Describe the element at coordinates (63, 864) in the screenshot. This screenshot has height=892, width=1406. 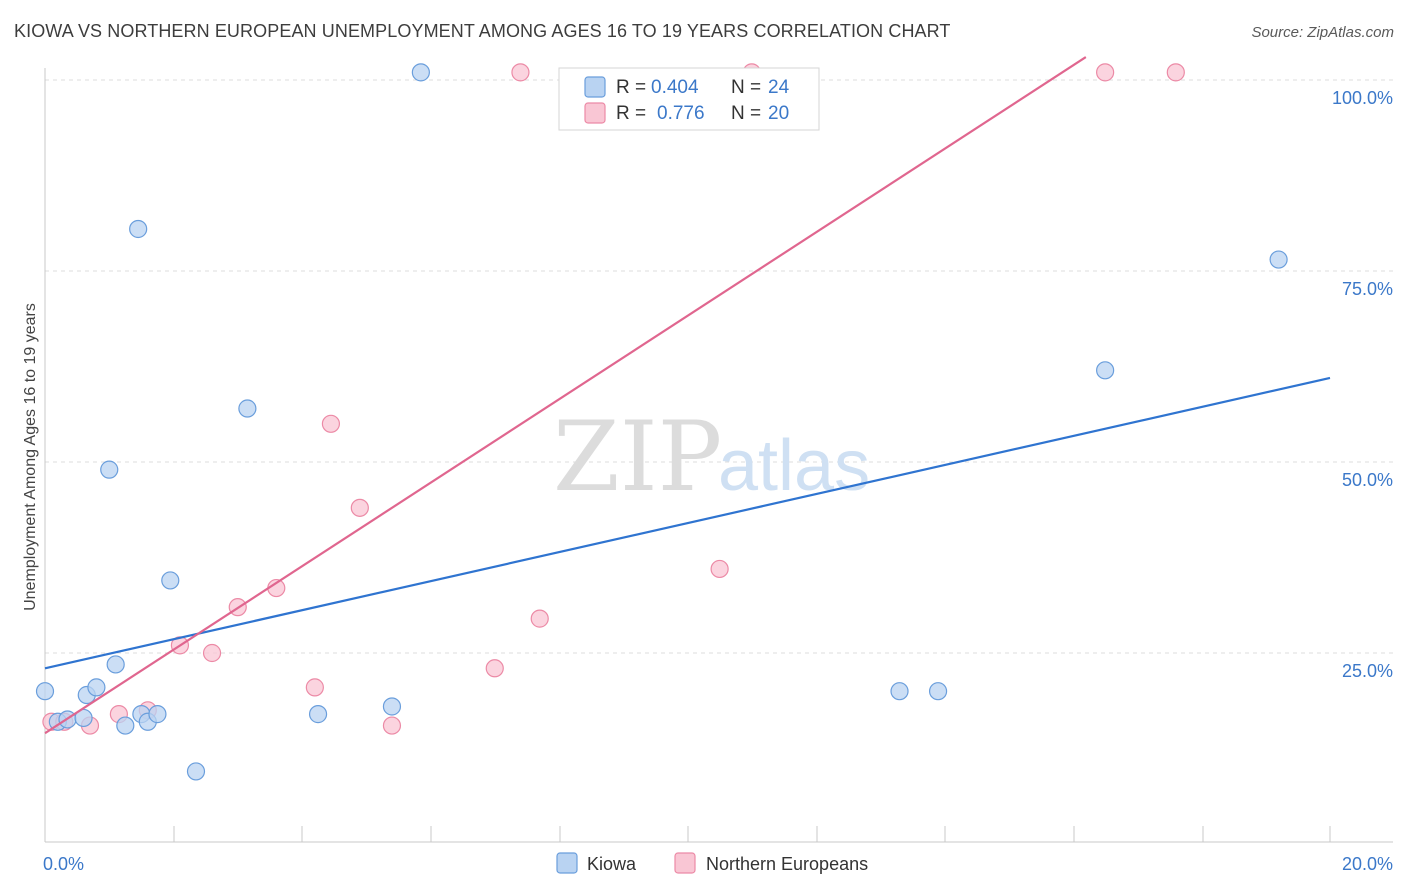
I see `x-tick-label-0: 0.0%` at that location.